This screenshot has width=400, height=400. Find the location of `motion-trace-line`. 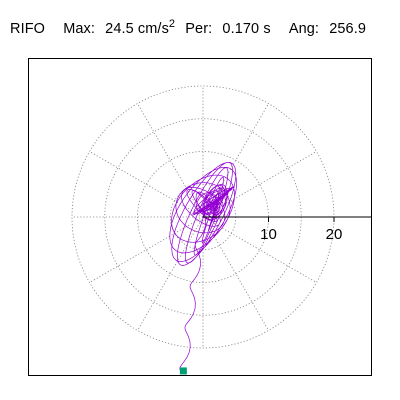

motion-trace-line is located at coordinates (203, 266).